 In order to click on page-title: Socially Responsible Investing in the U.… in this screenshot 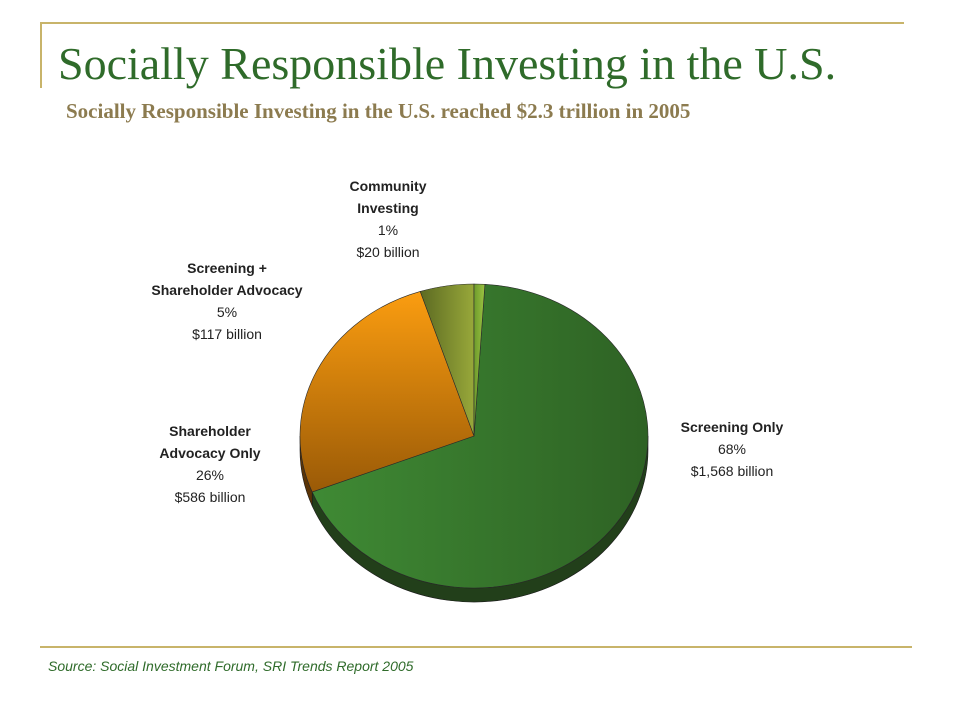, I will do `click(447, 63)`.